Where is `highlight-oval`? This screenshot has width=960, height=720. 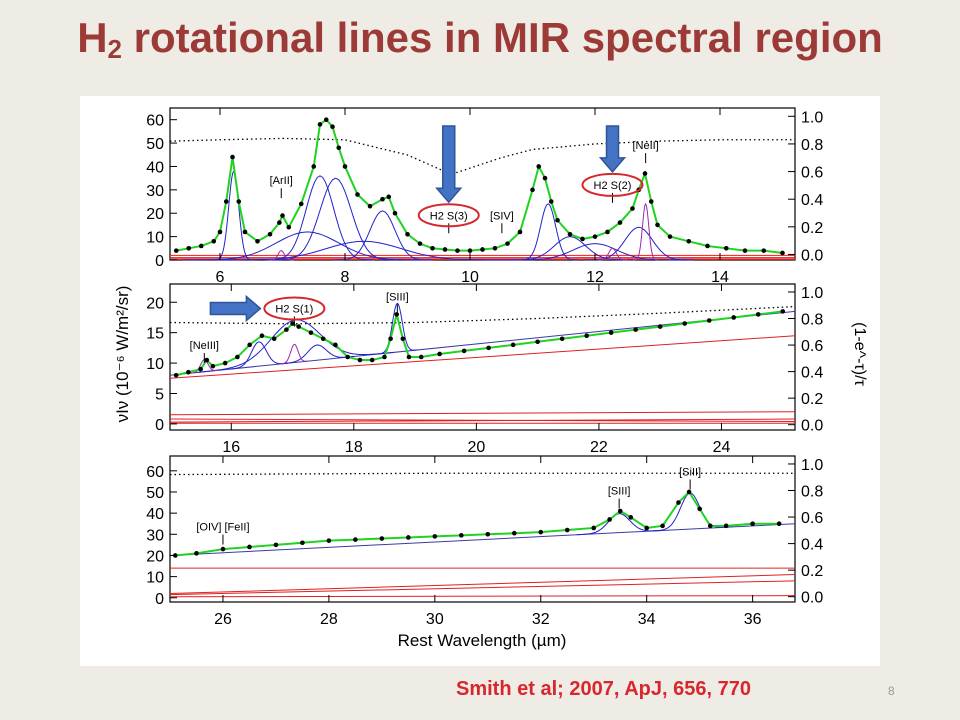 highlight-oval is located at coordinates (294, 308).